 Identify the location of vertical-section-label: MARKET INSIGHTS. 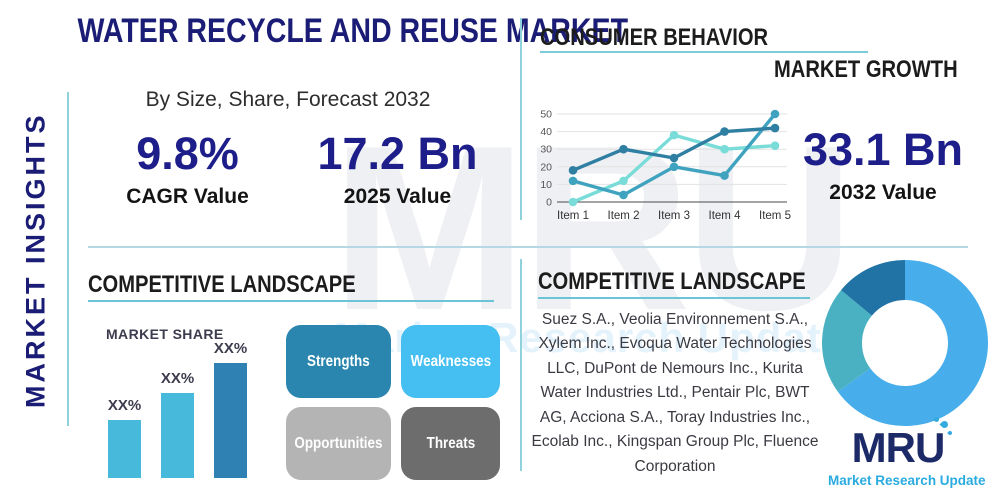
(35, 260).